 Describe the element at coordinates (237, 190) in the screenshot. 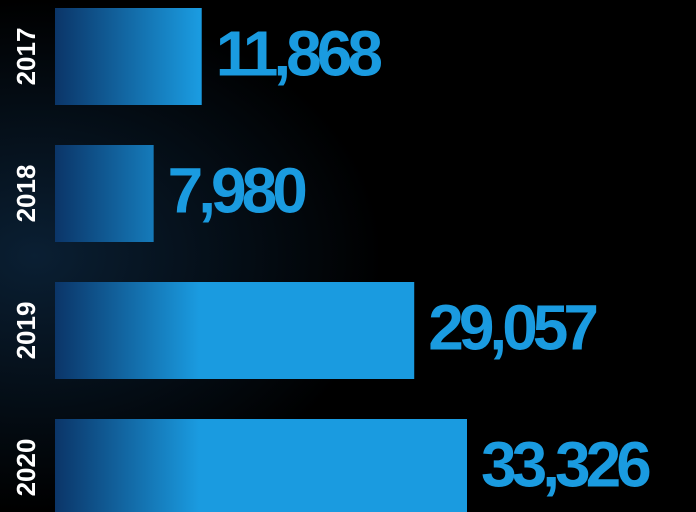

I see `value-label: 7,980` at that location.